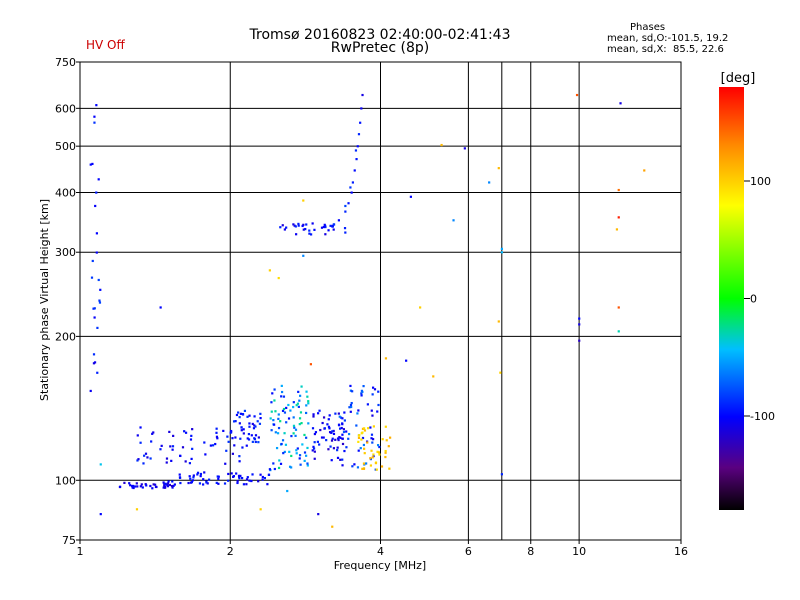 The height and width of the screenshot is (600, 800). I want to click on phases-o-stats: mean, sd,O:-101.5, 19.2, so click(668, 38).